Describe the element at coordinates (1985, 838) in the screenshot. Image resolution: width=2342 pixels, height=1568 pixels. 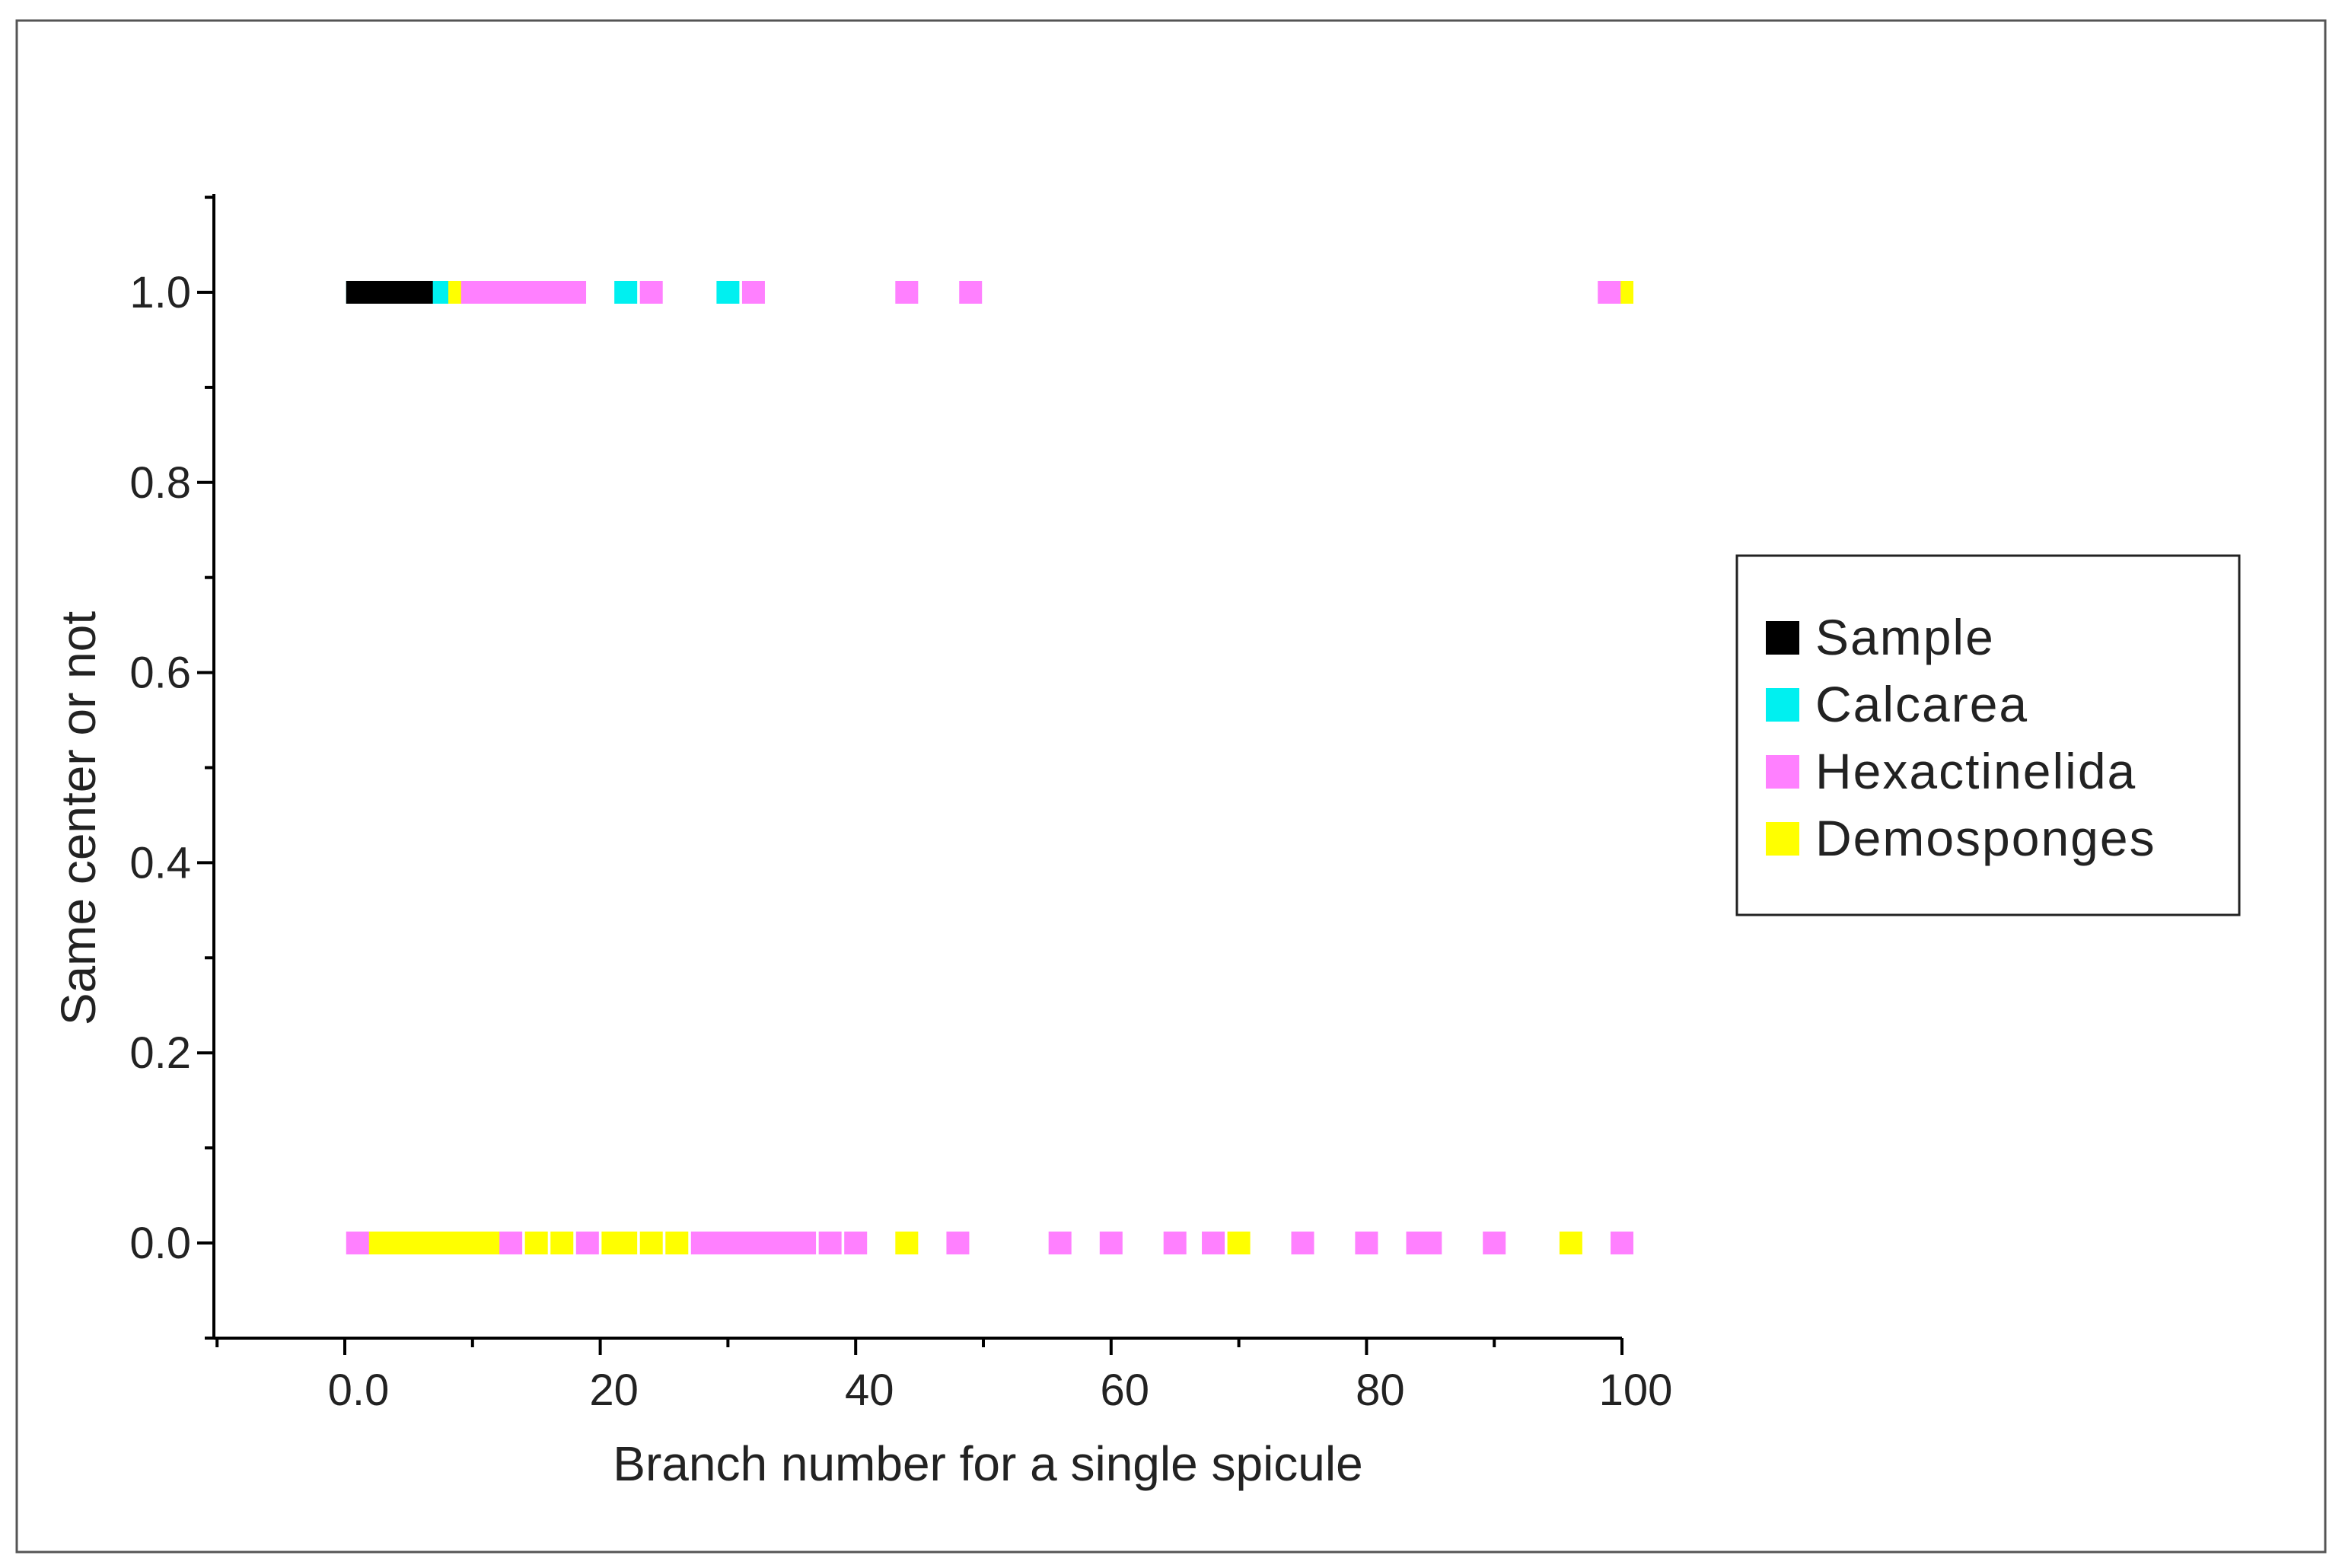
I see `legend-label: Demosponges` at that location.